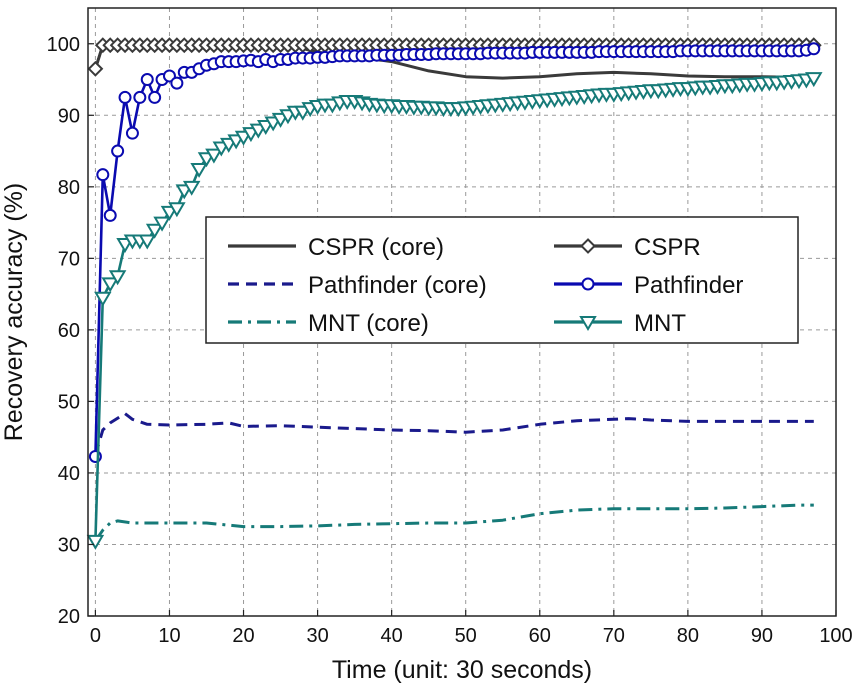  What do you see at coordinates (243, 636) in the screenshot?
I see `x-tick-label: 20` at bounding box center [243, 636].